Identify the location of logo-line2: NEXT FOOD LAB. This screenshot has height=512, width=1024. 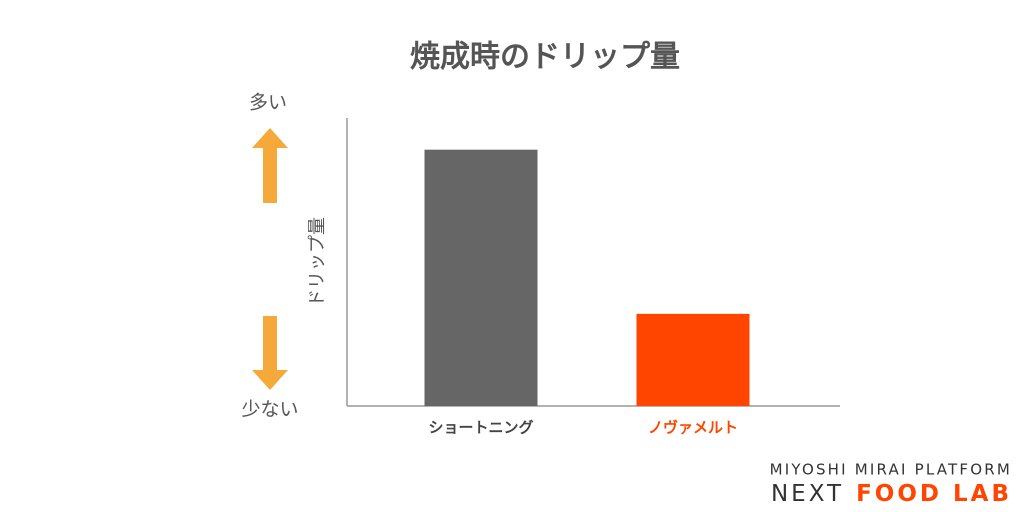
(891, 494).